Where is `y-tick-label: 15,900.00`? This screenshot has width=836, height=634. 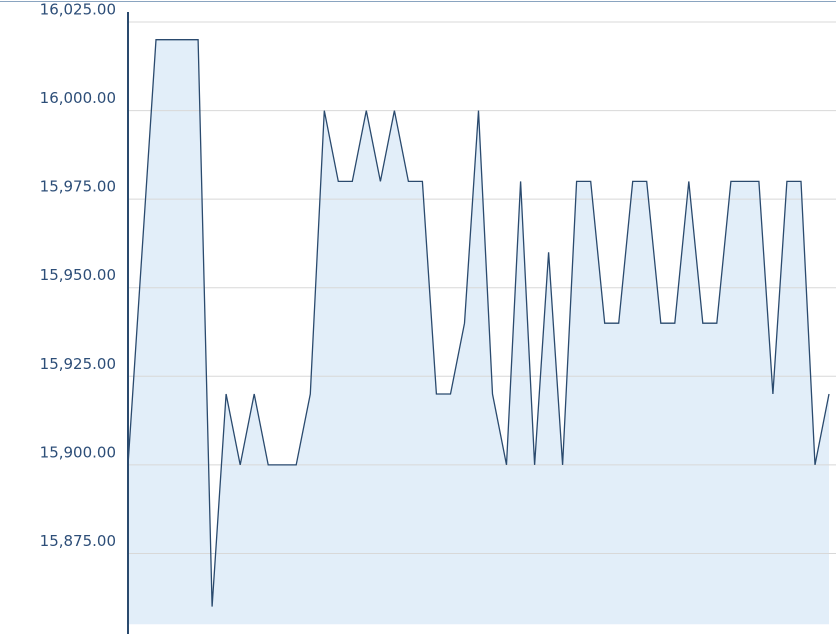
y-tick-label: 15,900.00 is located at coordinates (78, 452).